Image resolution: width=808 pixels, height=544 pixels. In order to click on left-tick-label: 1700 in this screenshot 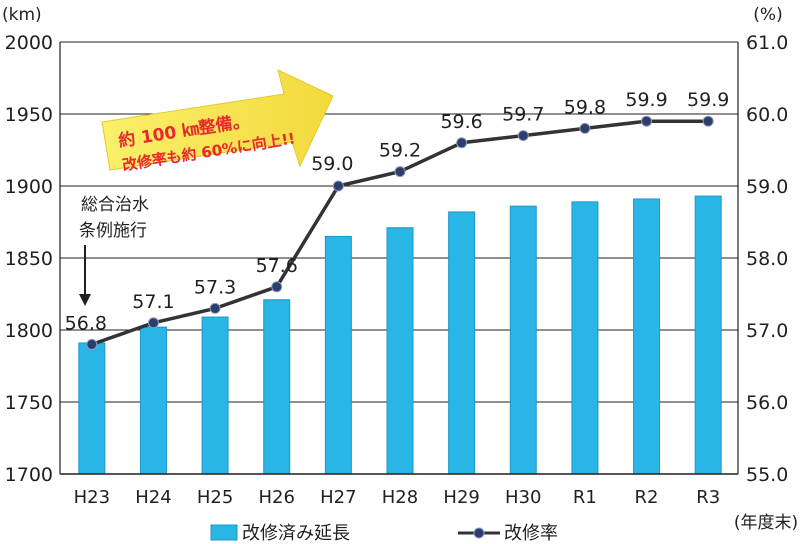, I will do `click(29, 475)`.